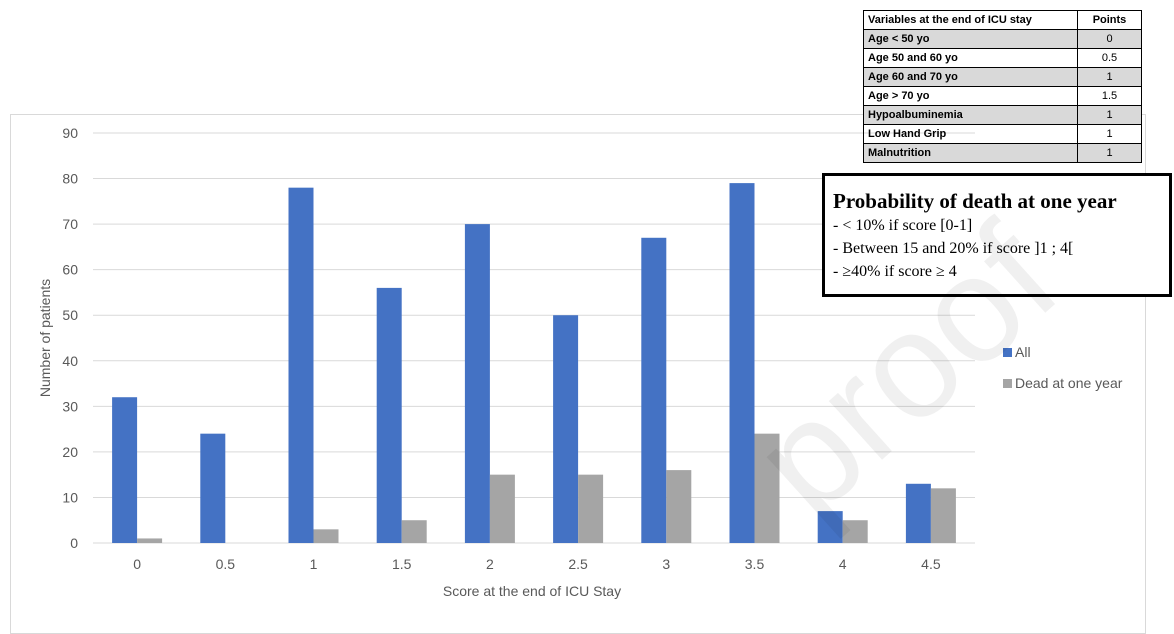 This screenshot has height=634, width=1174. I want to click on score-table-row: Age 60 and 70 yo 1, so click(1002, 77).